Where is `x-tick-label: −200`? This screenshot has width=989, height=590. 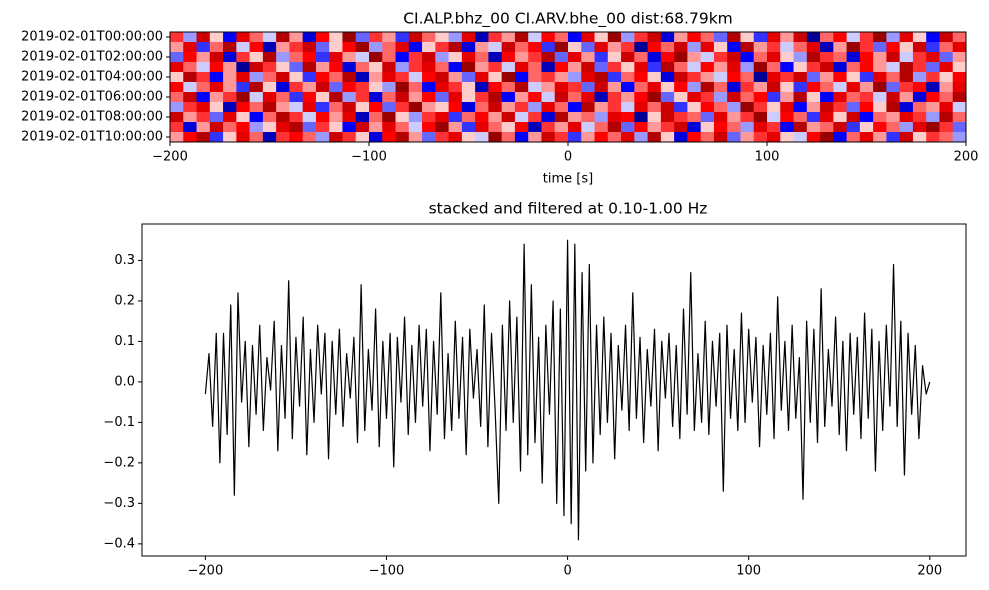 x-tick-label: −200 is located at coordinates (206, 571).